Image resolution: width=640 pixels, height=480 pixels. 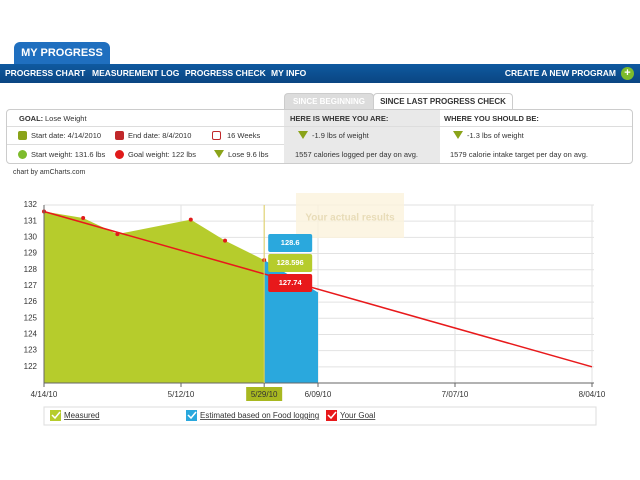 What do you see at coordinates (357, 154) in the screenshot?
I see `current-calories: 1557 calories logged per day on avg.` at bounding box center [357, 154].